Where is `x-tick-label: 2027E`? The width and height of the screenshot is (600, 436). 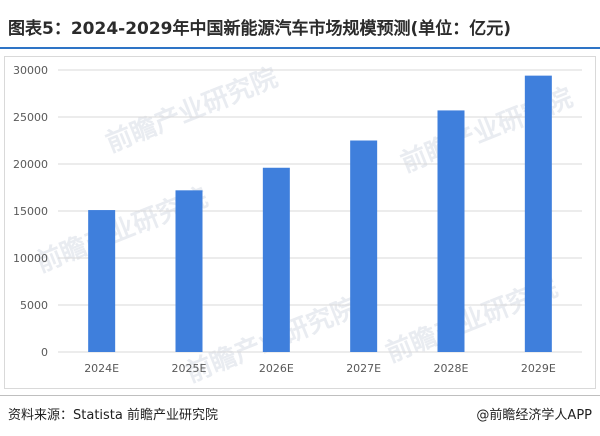
x-tick-label: 2027E is located at coordinates (363, 368).